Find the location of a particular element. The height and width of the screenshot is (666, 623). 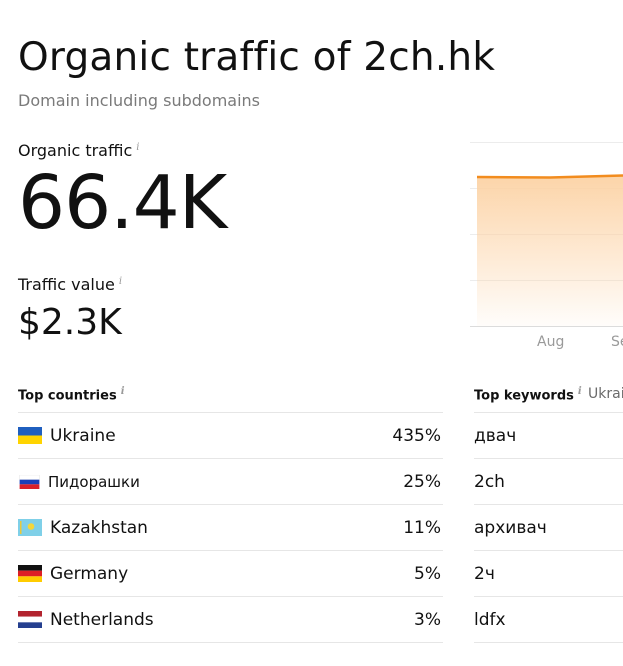

country-share: 435% is located at coordinates (416, 435).